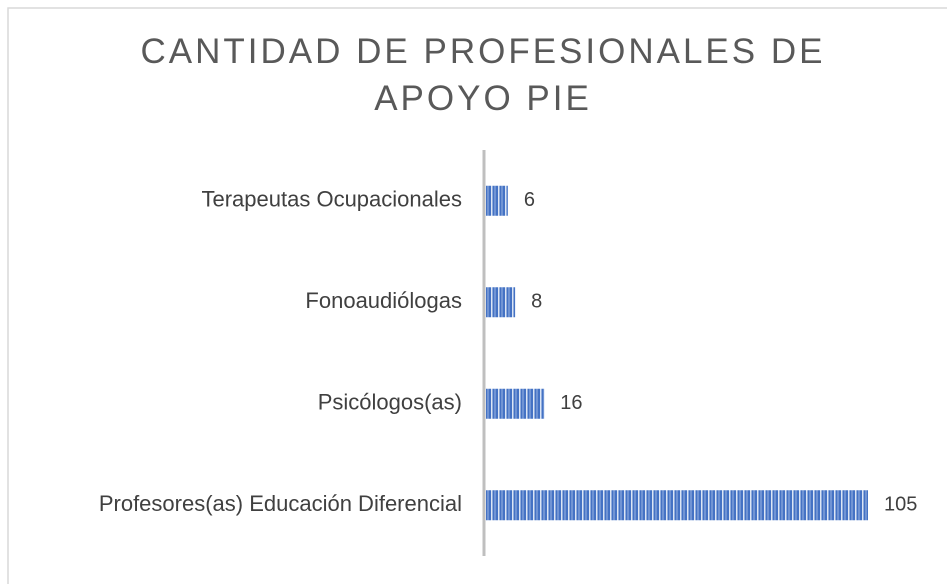  I want to click on category-label: Profesores(as) Educación Diferencial, so click(280, 503).